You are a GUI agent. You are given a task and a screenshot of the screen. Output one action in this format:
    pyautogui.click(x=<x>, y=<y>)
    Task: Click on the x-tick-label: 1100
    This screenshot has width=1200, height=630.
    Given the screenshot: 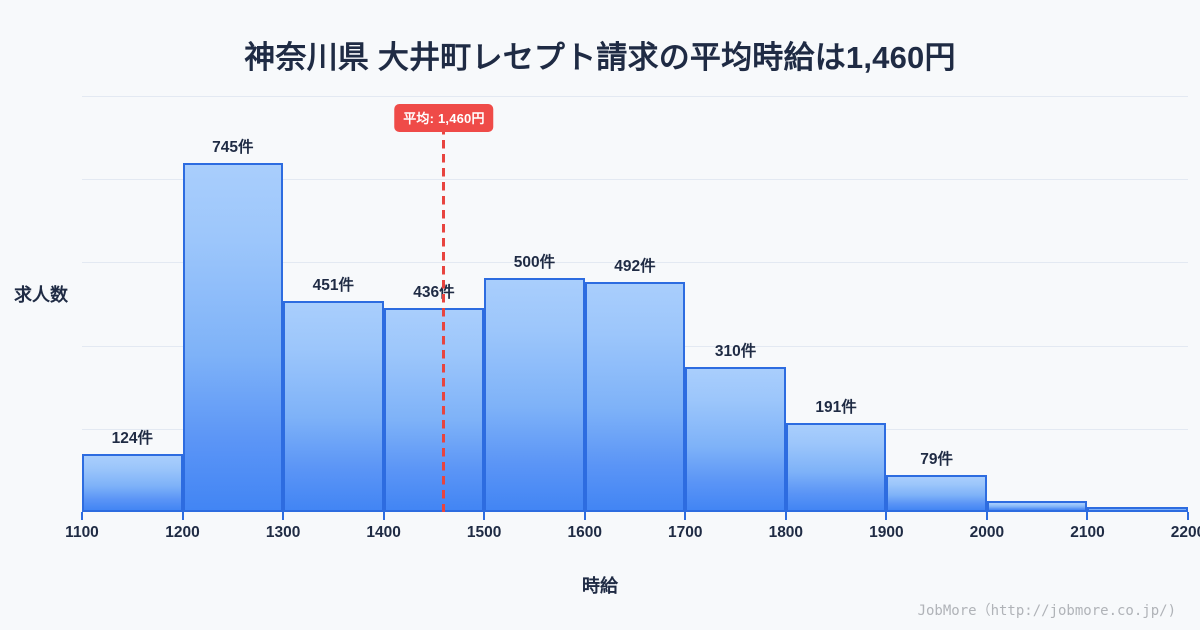 What is the action you would take?
    pyautogui.click(x=82, y=532)
    